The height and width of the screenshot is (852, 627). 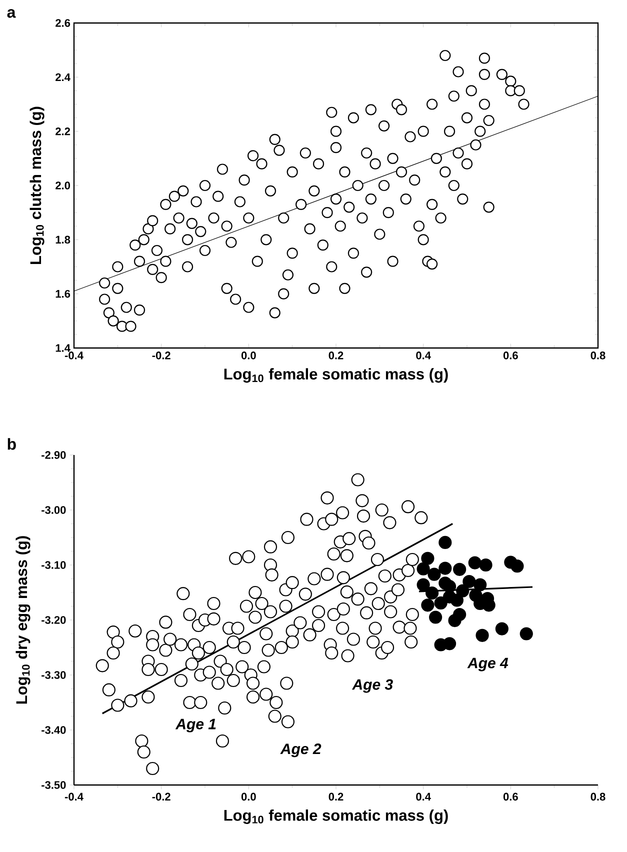 I want to click on y-tick-label: -3.30, so click(x=54, y=675).